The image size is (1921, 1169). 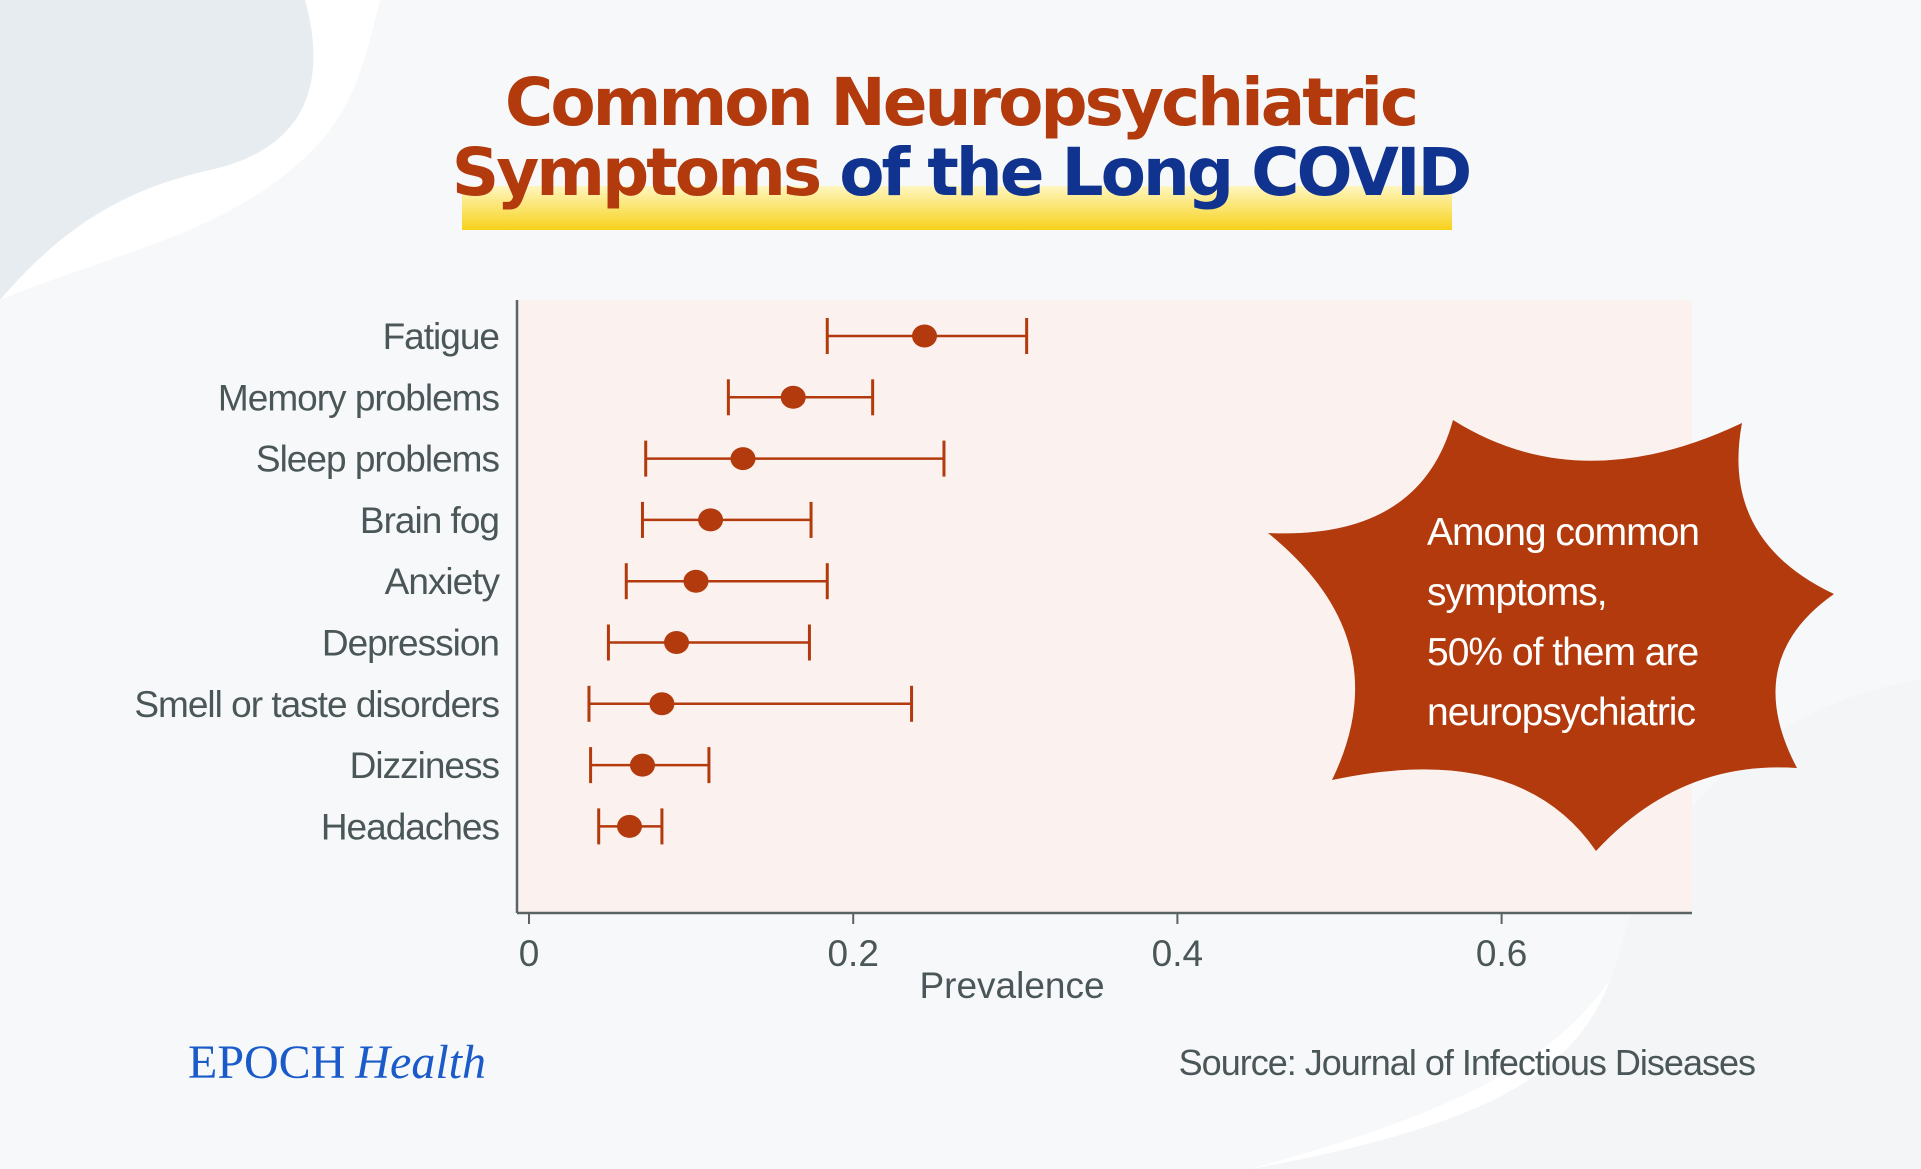 I want to click on data-row: Sleep problems, so click(x=601, y=459).